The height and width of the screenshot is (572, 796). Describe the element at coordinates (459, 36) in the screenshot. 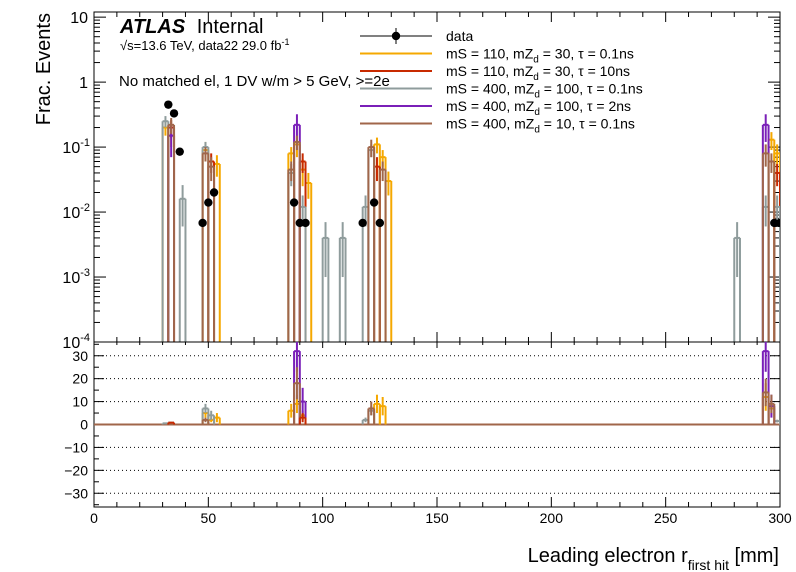

I see `legend-entry-label: data` at that location.